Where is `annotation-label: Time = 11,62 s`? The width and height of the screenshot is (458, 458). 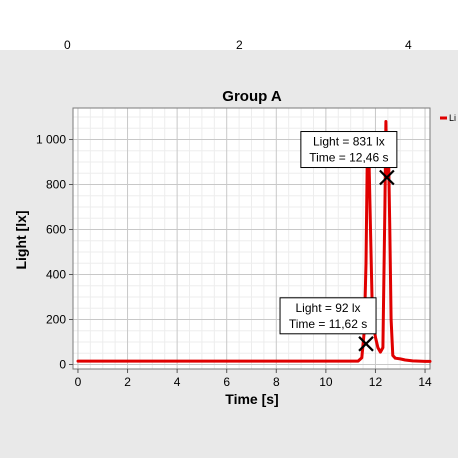 annotation-label: Time = 11,62 s is located at coordinates (328, 324).